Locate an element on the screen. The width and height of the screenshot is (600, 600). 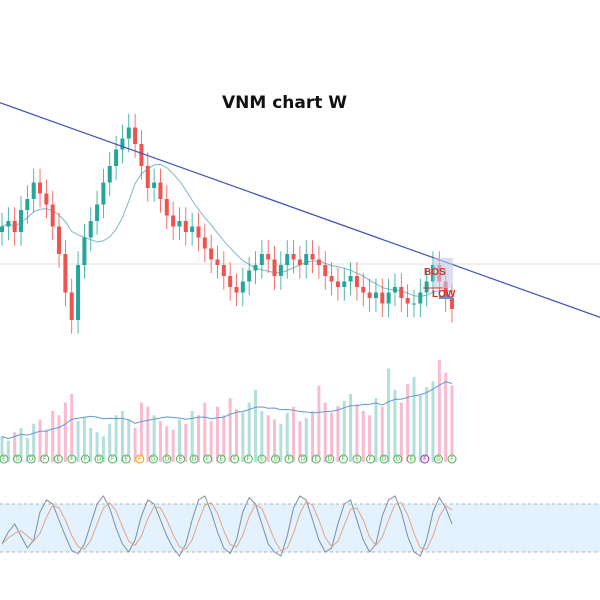
stochastic-band-fill is located at coordinates (300, 528).